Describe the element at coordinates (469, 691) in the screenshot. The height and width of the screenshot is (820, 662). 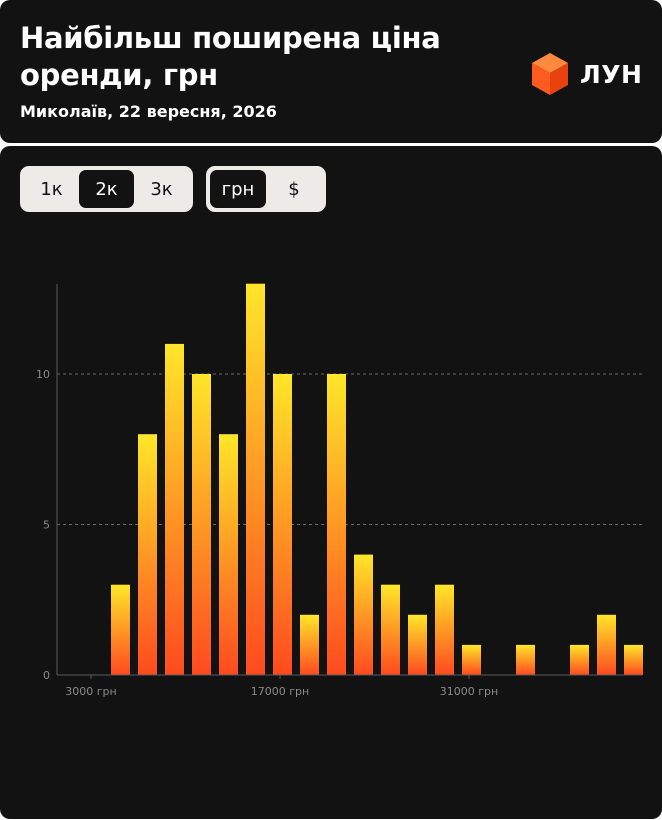
I see `x-tick-label: 31000 грн` at that location.